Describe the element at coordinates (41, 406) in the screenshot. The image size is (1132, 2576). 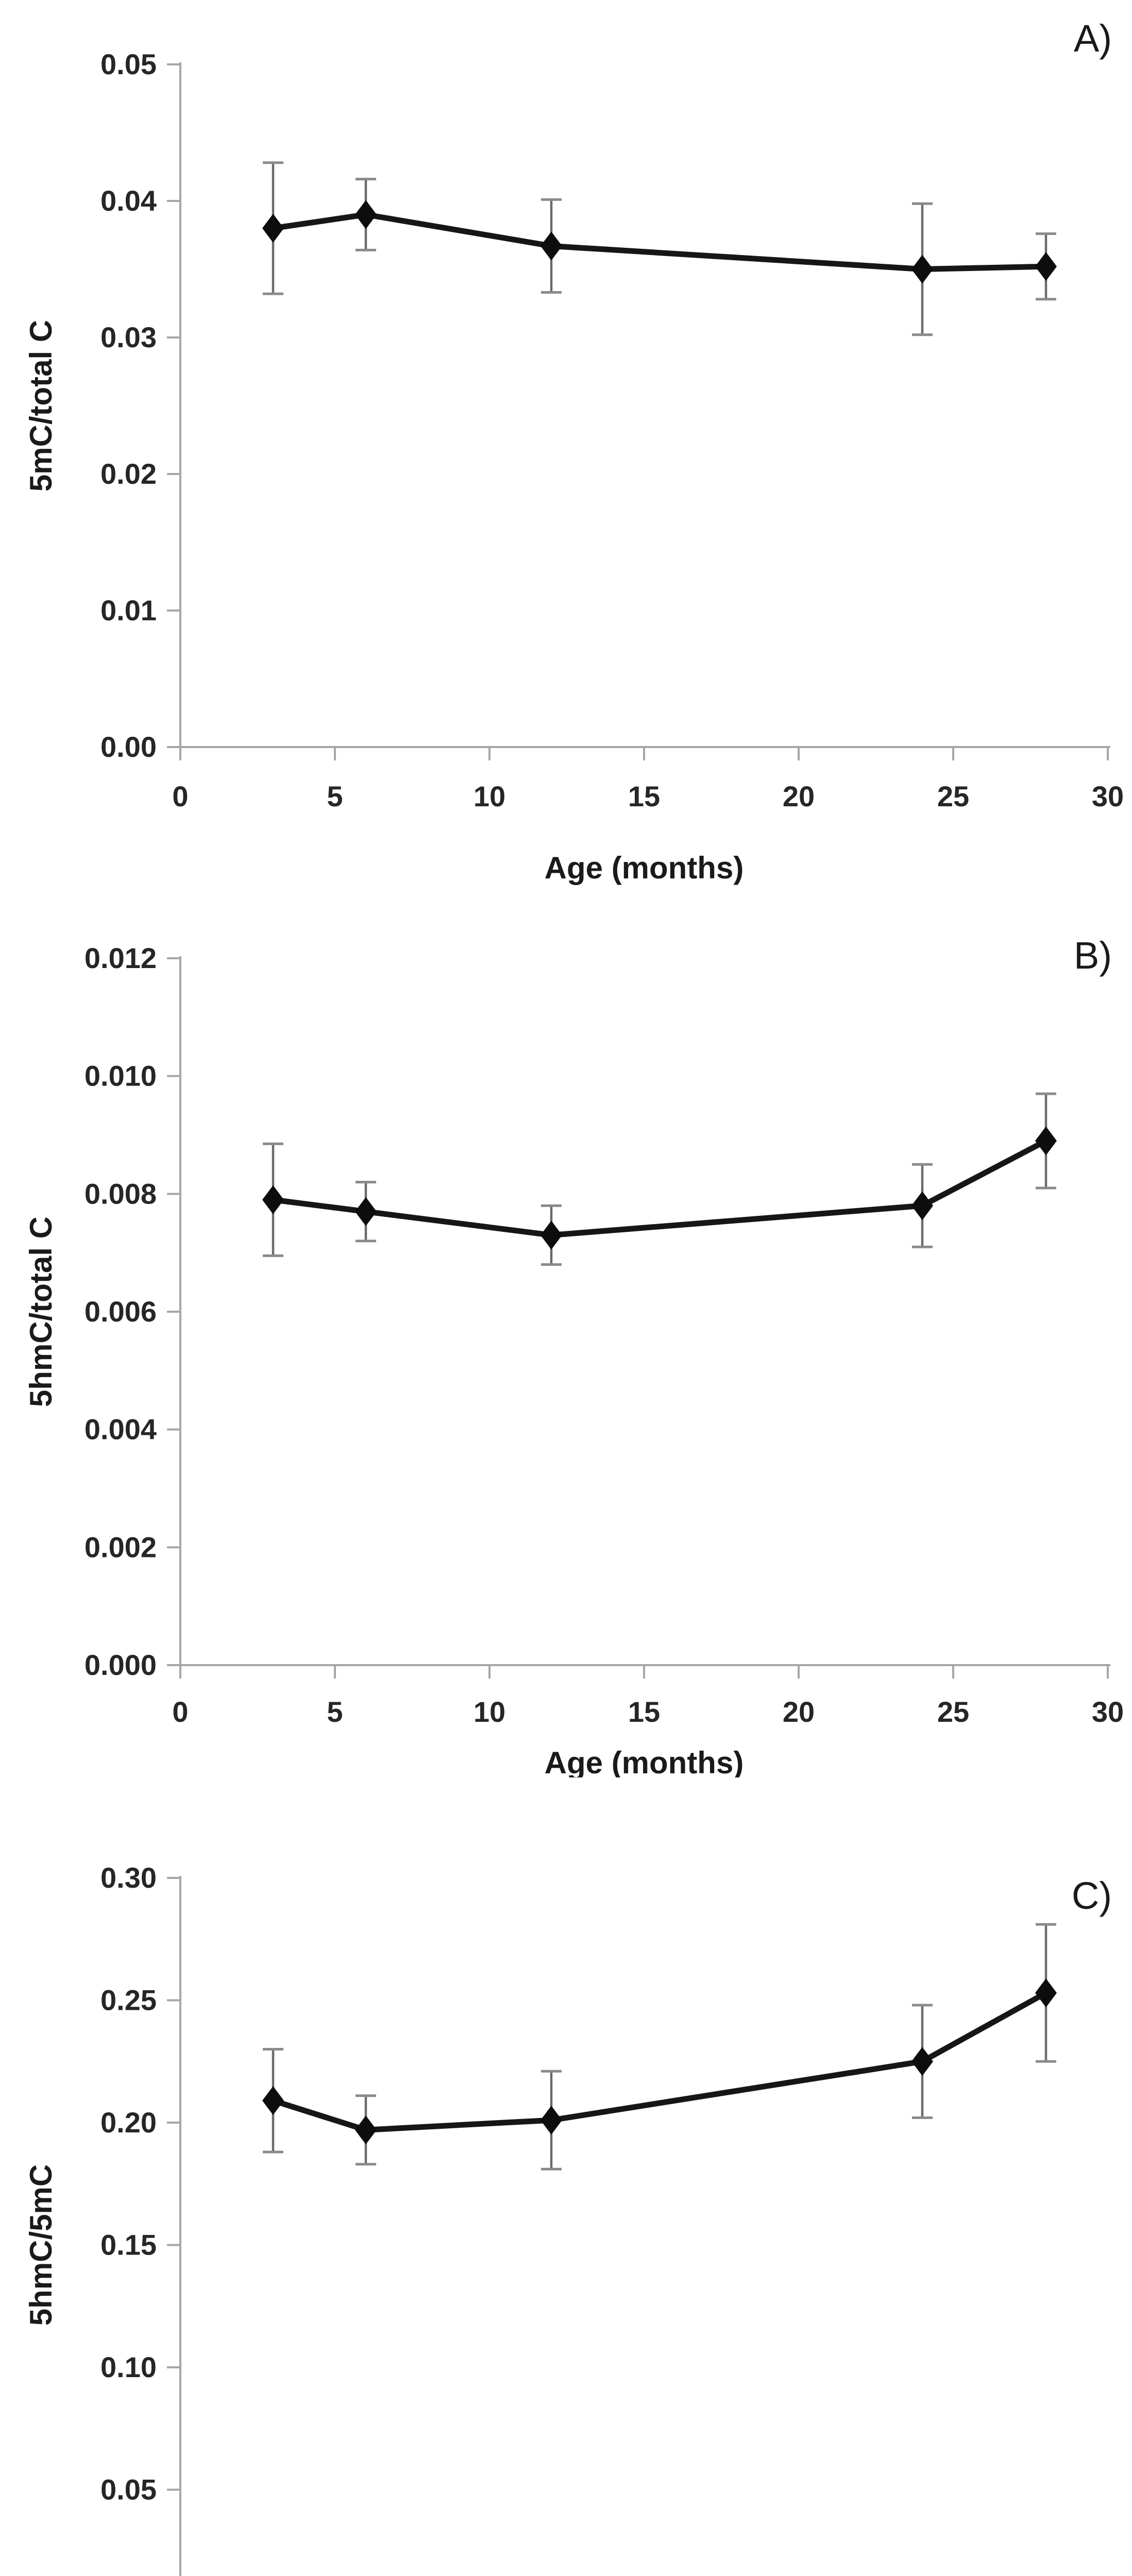
I see `y-axis-title: 5mC/total C` at that location.